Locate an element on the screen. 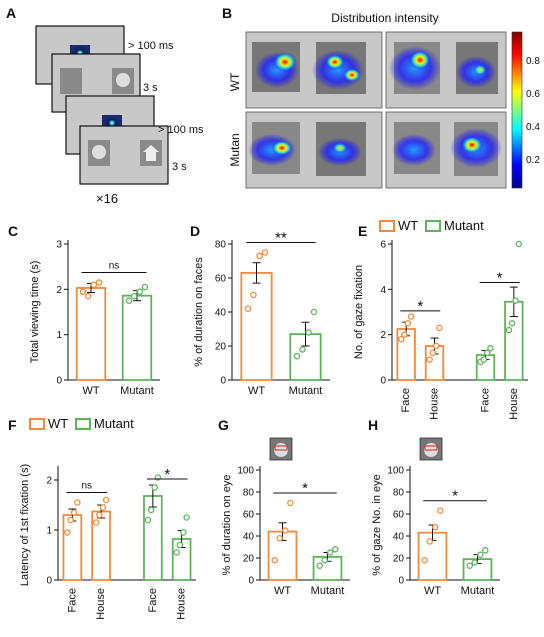 Image resolution: width=544 pixels, height=637 pixels. y-tick-label: 100 is located at coordinates (395, 471).